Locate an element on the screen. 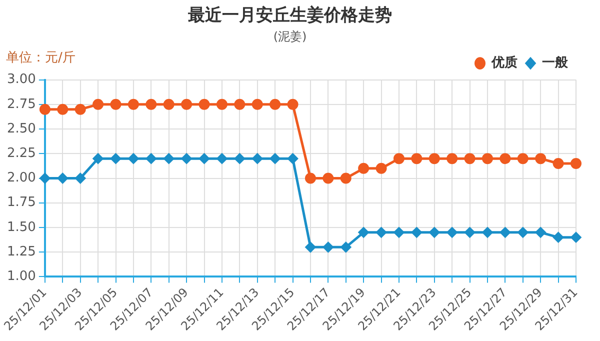 The image size is (600, 341). y-tick-label: 2.50 is located at coordinates (21, 128).